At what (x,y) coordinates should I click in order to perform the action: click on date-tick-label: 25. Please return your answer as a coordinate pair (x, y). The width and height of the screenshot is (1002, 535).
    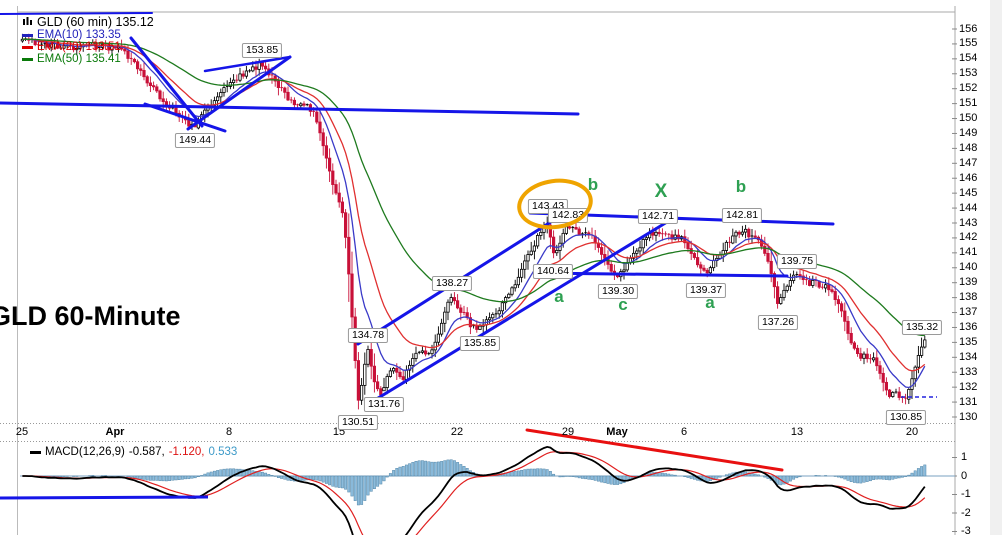
    Looking at the image, I should click on (22, 432).